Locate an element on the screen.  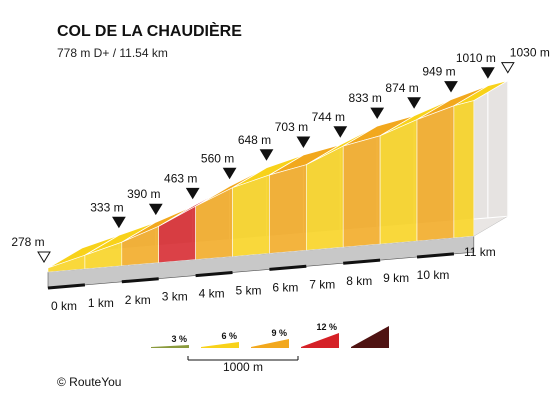
elevation-label-5: 648 m is located at coordinates (254, 140).